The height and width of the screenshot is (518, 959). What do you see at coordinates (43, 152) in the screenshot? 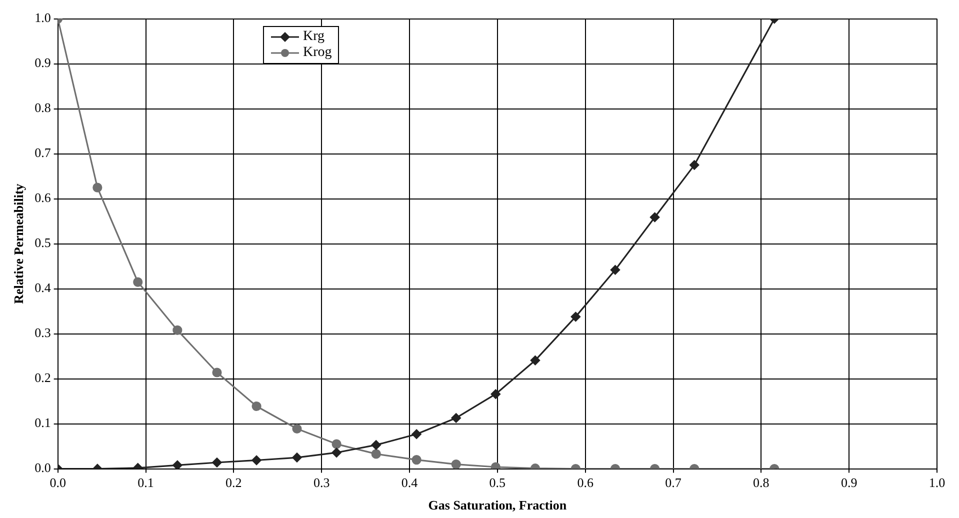
I see `y-tick-label: 0.7` at bounding box center [43, 152].